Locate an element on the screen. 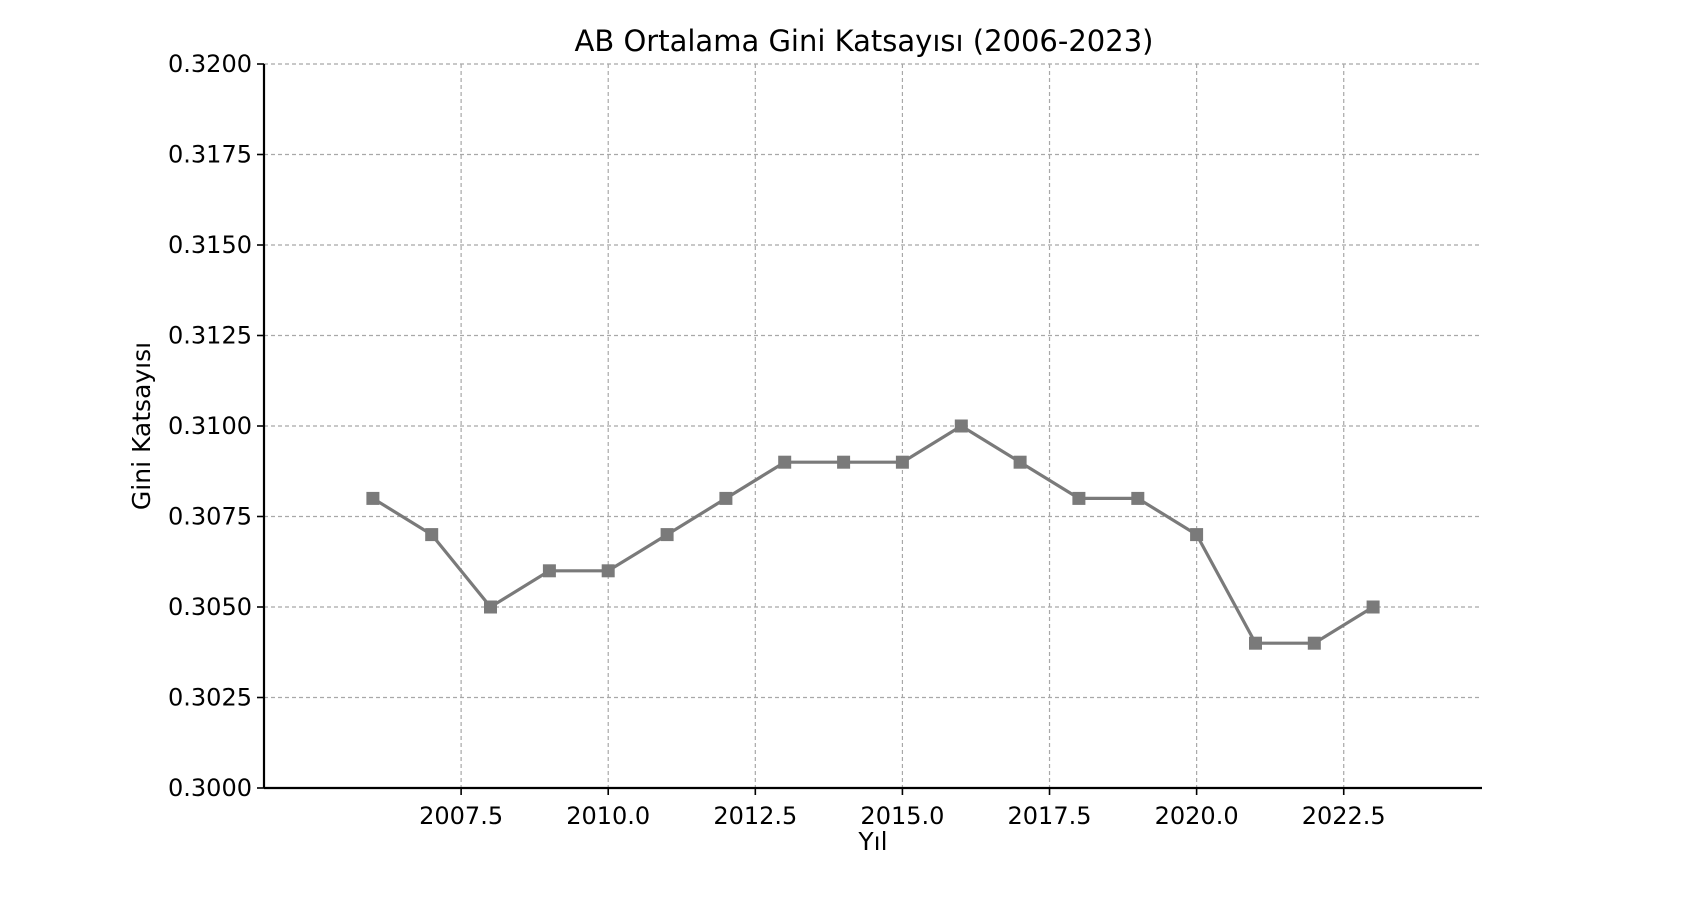  x-axis-label: Yıl is located at coordinates (872, 841).